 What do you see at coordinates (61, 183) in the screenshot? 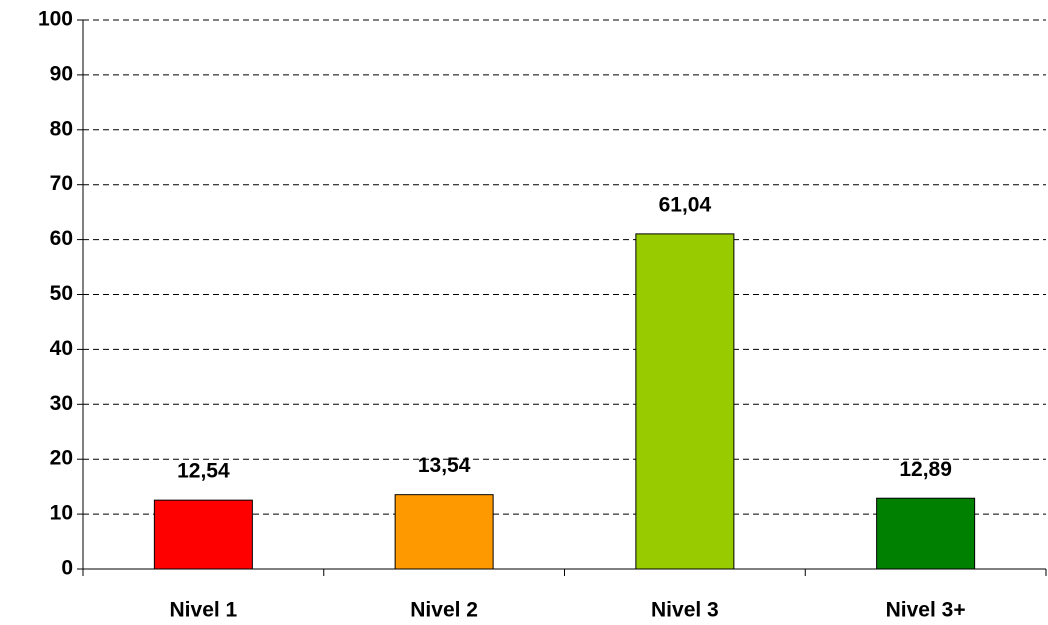
I see `y-tick-label: 70` at bounding box center [61, 183].